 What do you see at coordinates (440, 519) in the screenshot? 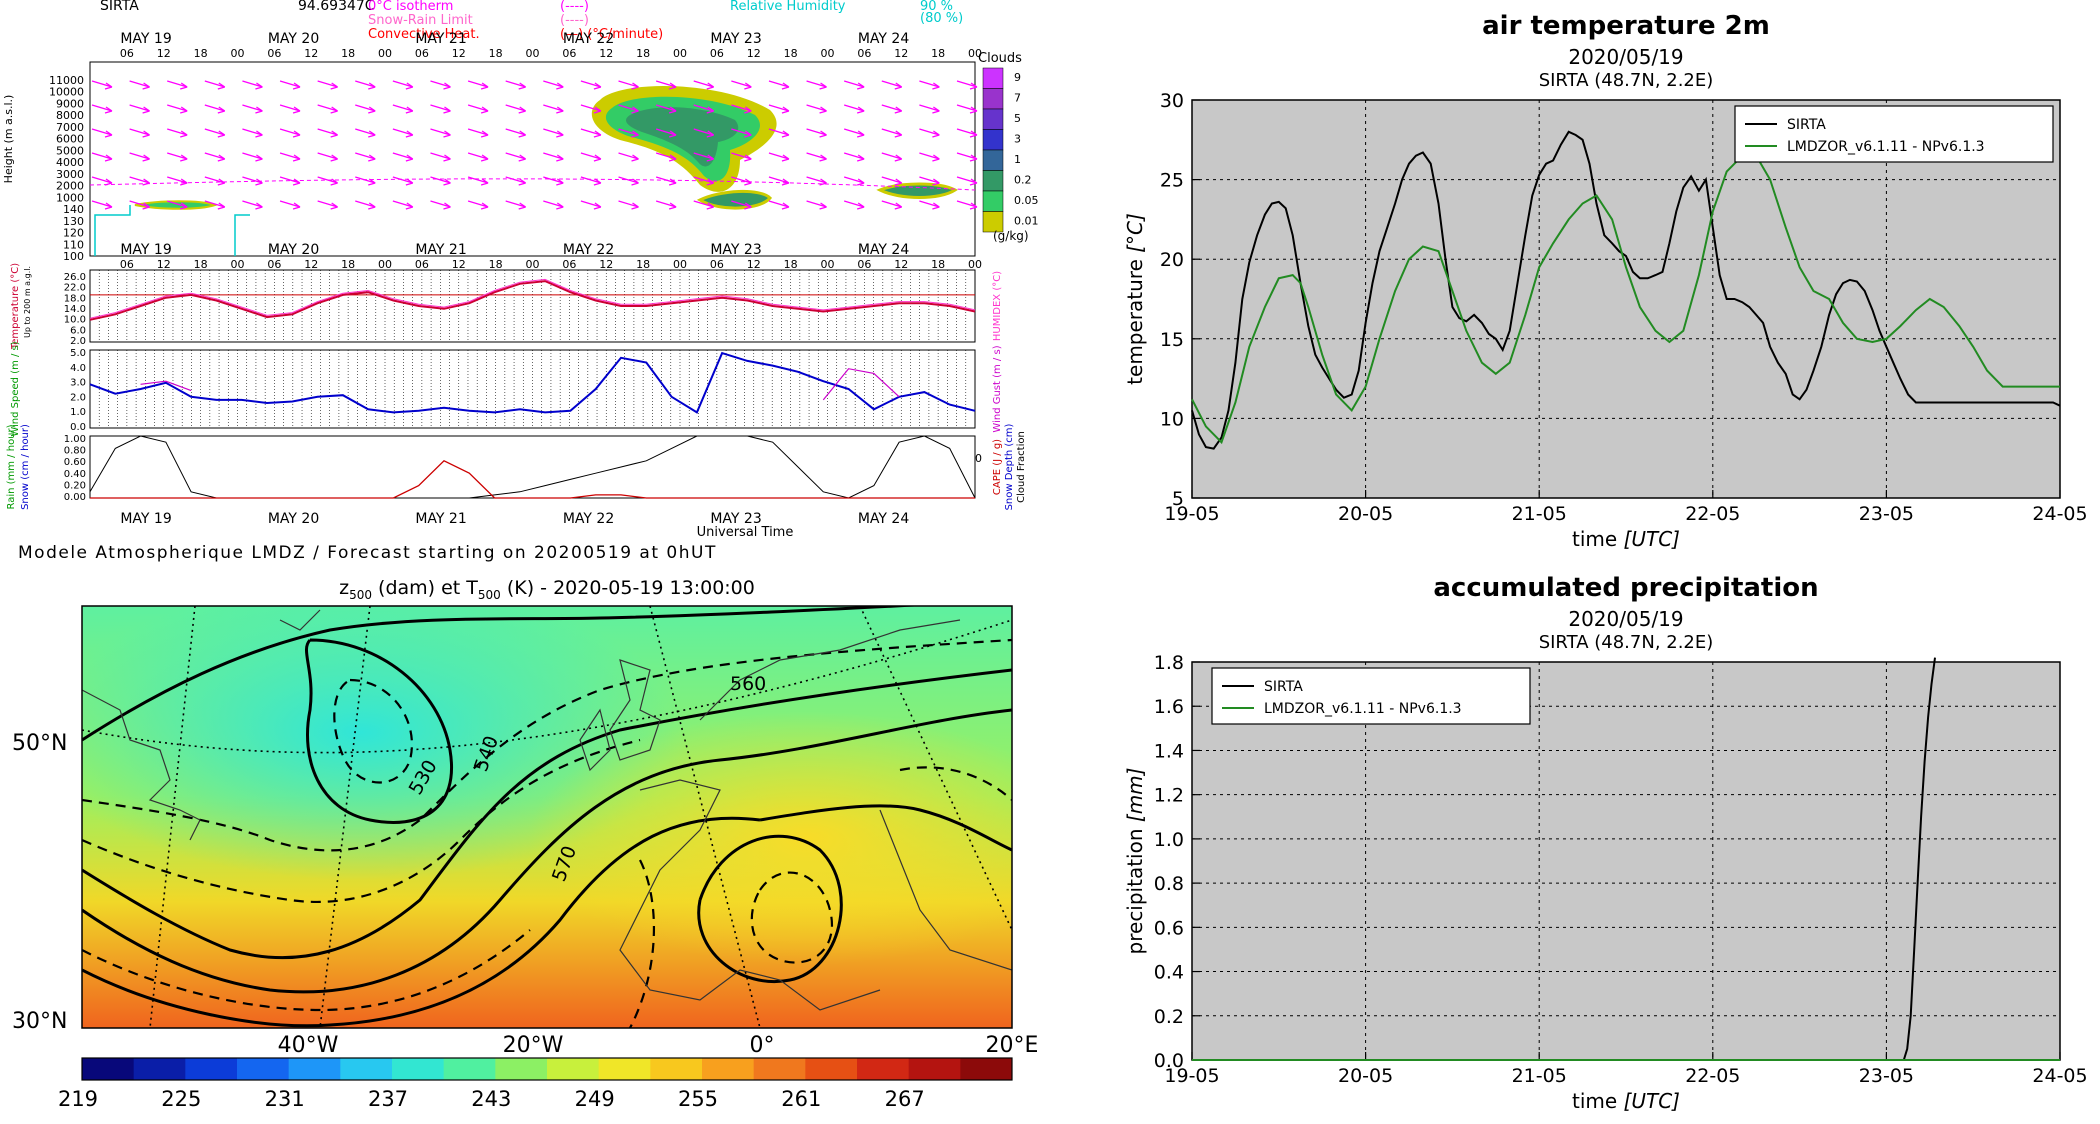
I see `day-label-bottom: MAY 21` at bounding box center [440, 519].